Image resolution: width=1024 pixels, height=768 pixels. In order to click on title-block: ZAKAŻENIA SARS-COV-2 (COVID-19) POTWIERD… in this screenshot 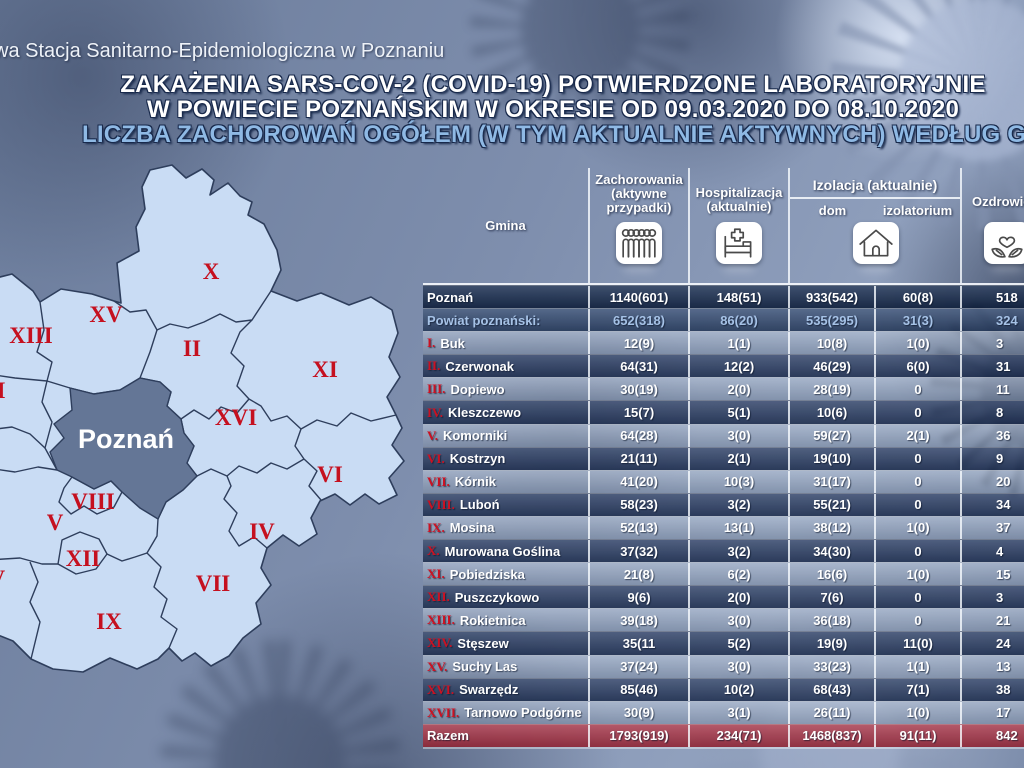, I will do `click(553, 109)`.